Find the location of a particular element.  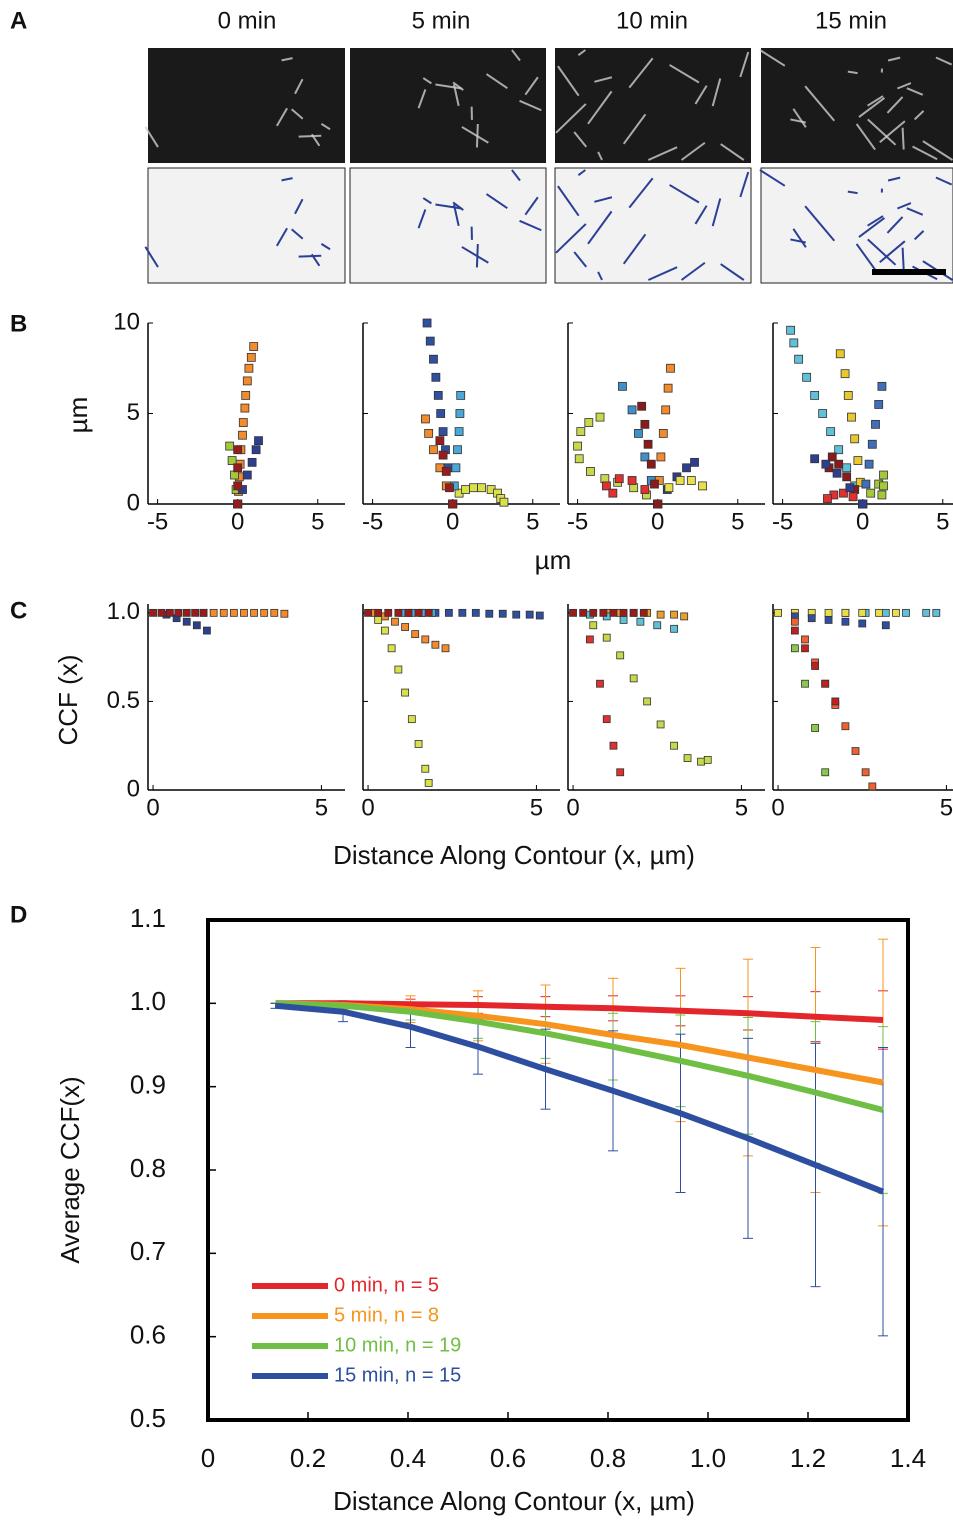

y-tick-label: 10 is located at coordinates (126, 321).